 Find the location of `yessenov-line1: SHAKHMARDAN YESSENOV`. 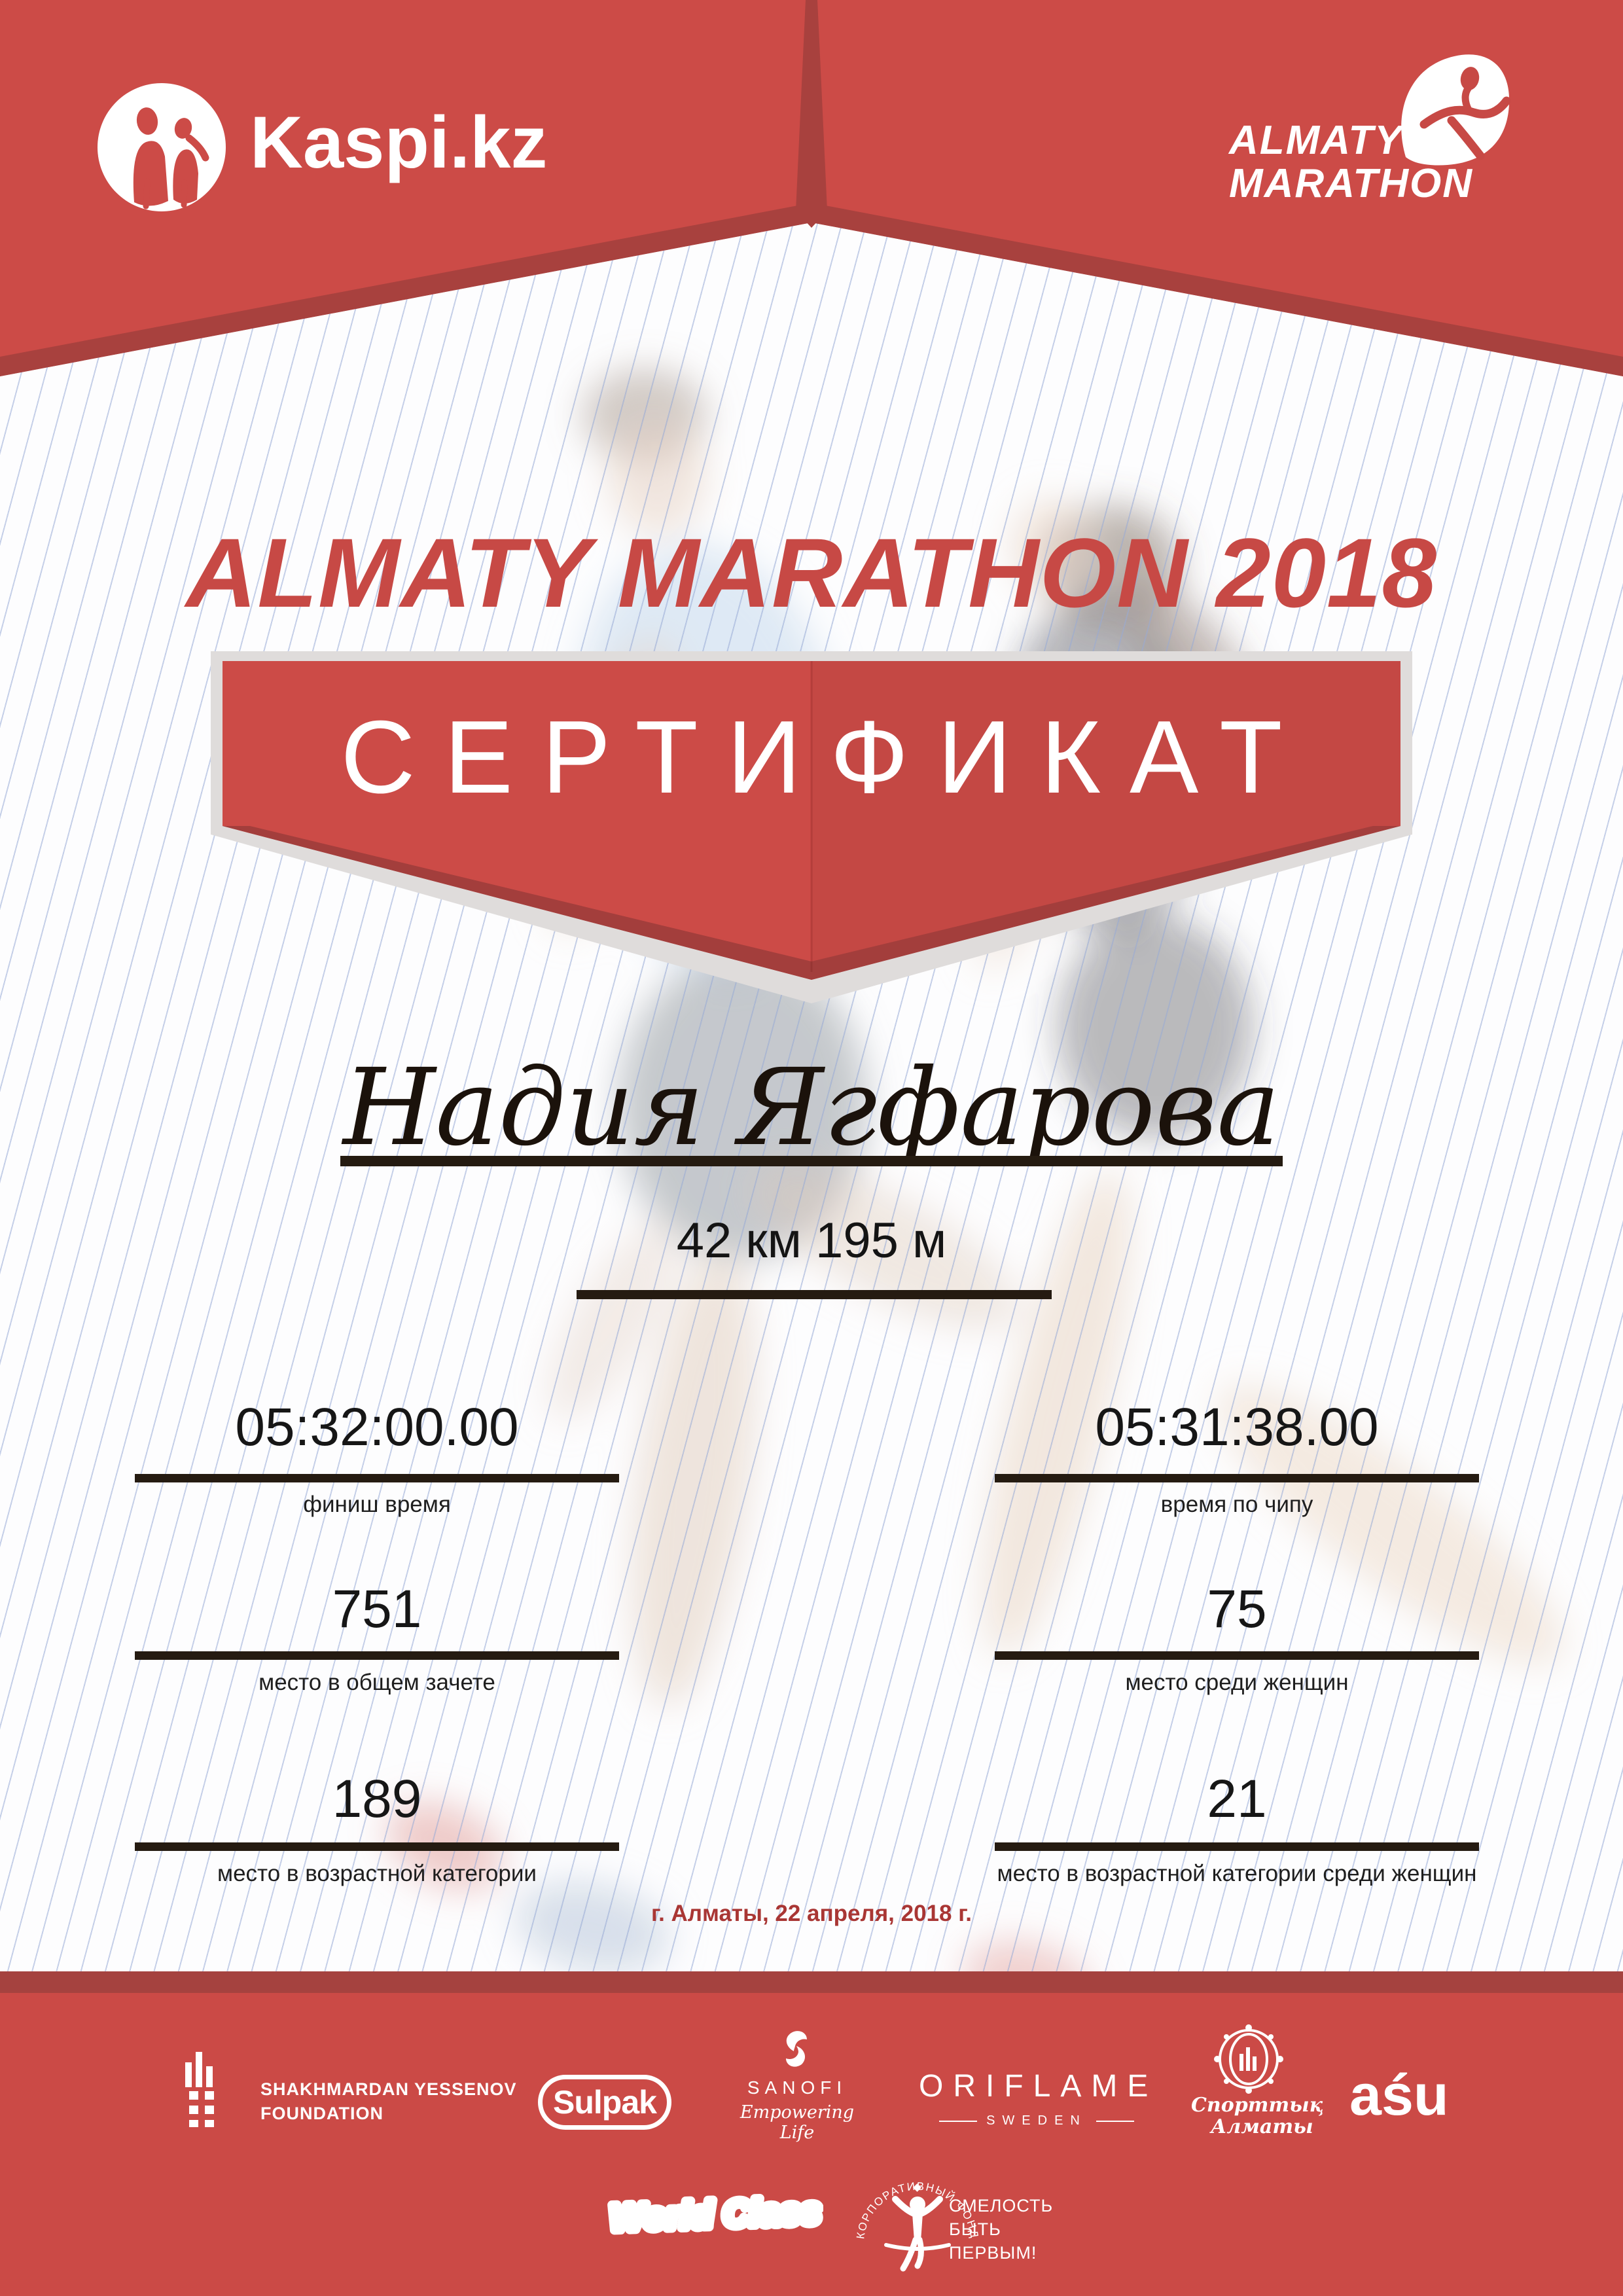

yessenov-line1: SHAKHMARDAN YESSENOV is located at coordinates (389, 2089).